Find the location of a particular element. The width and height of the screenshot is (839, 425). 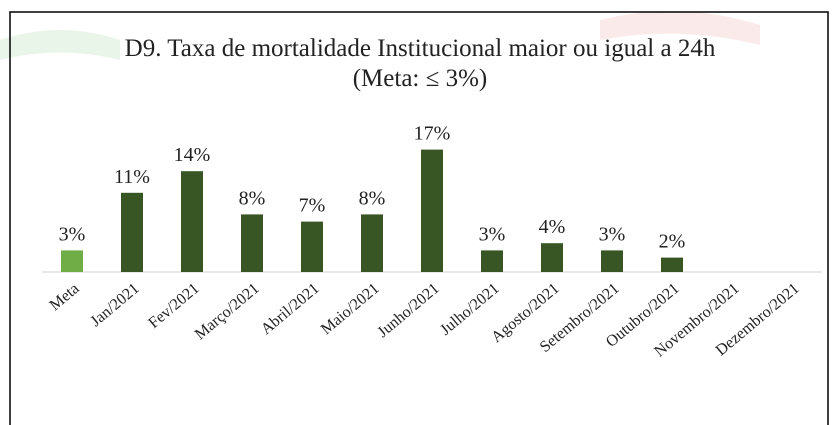

data-label: 17% is located at coordinates (432, 134).